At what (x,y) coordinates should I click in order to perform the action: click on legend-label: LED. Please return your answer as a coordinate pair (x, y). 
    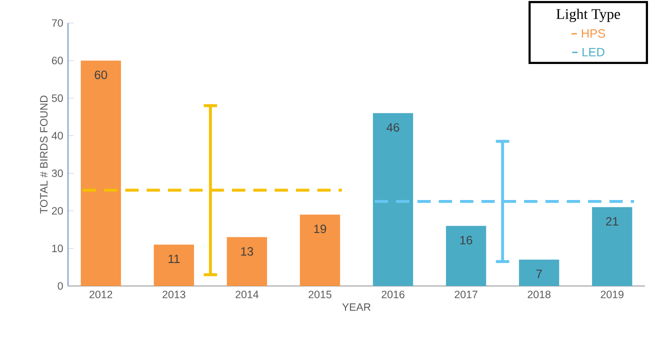
    Looking at the image, I should click on (593, 52).